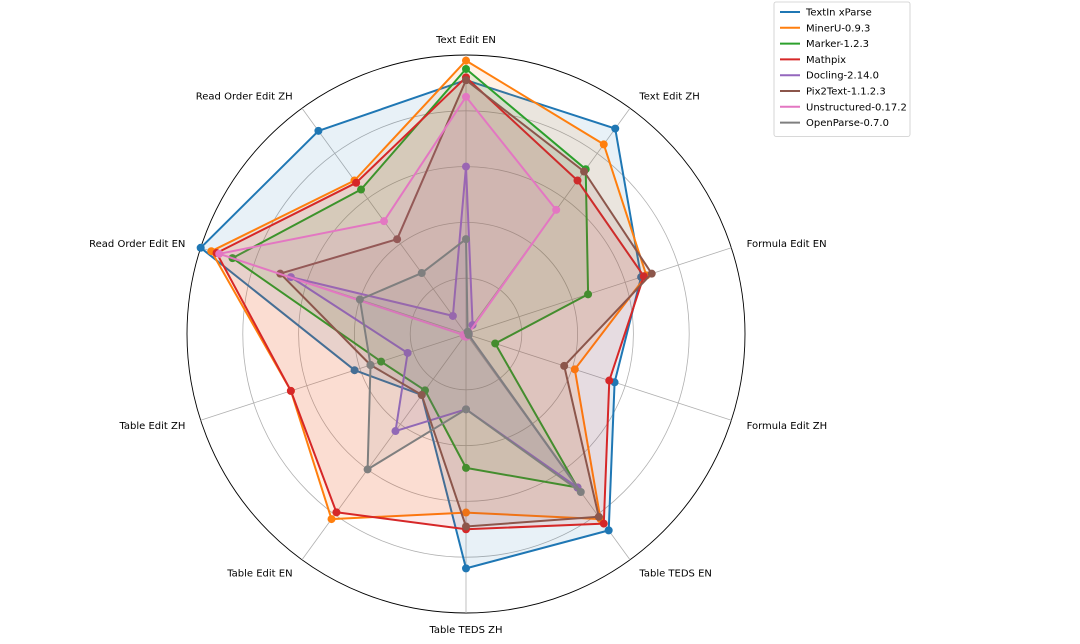 The image size is (1080, 644). What do you see at coordinates (847, 123) in the screenshot?
I see `legend-label: OpenParse-0.7.0` at bounding box center [847, 123].